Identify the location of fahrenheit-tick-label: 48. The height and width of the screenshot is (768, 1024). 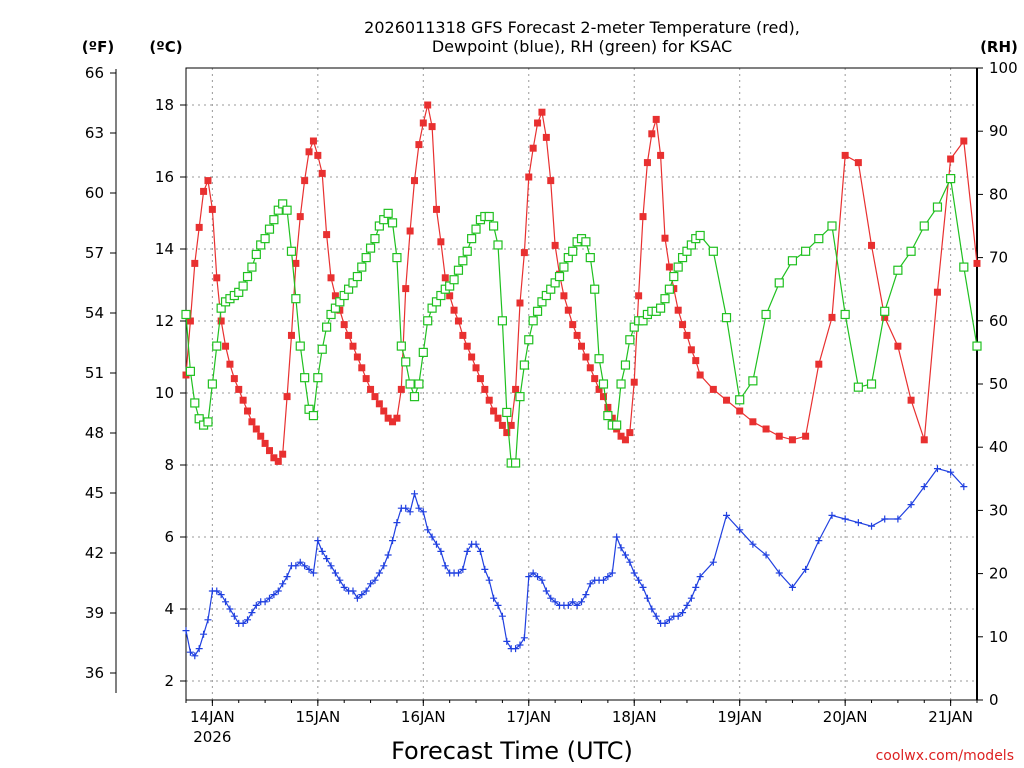
(94, 433).